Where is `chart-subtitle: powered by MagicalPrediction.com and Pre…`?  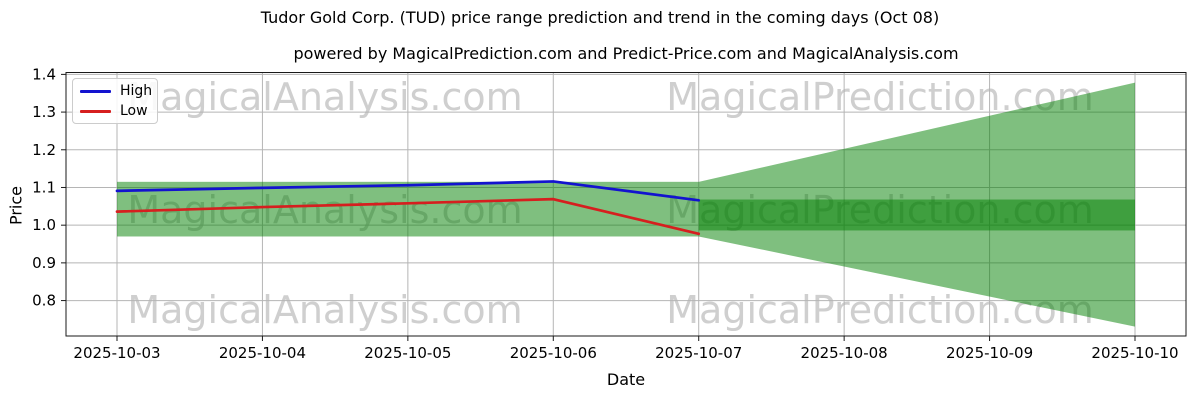 chart-subtitle: powered by MagicalPrediction.com and Pre… is located at coordinates (626, 53).